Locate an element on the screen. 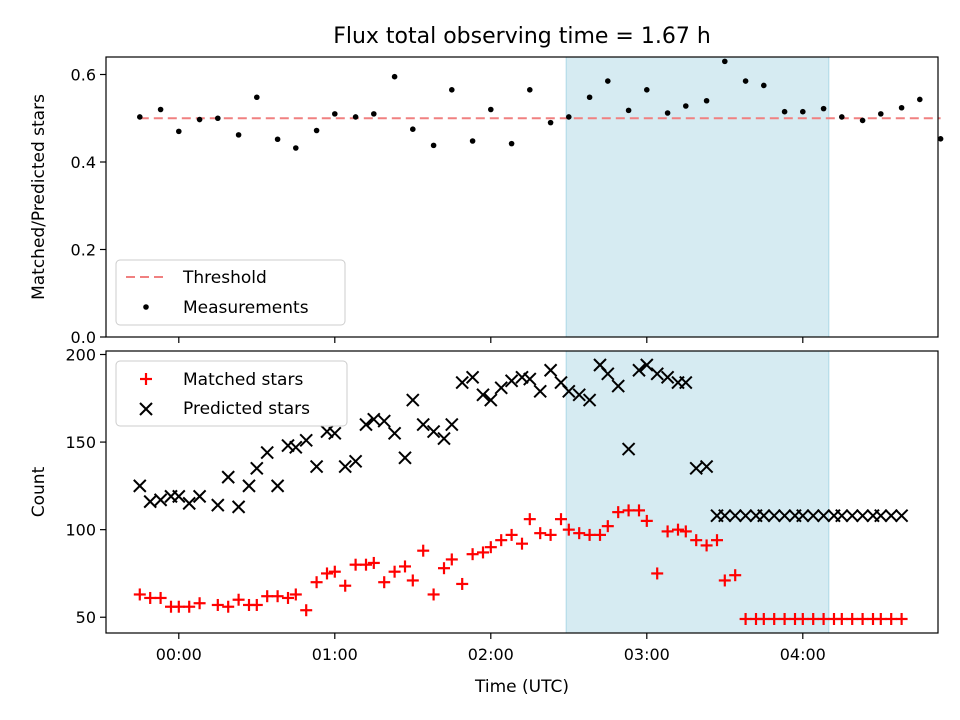  bottom-legend: Matched stars Predicted stars is located at coordinates (231, 393).